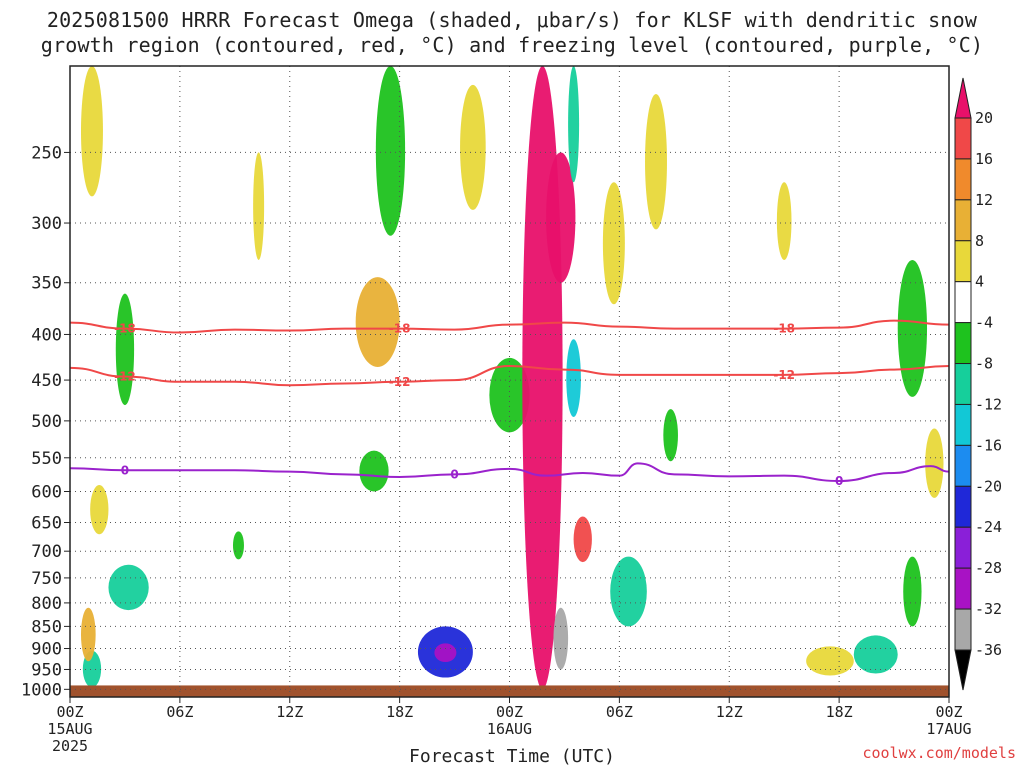 The height and width of the screenshot is (768, 1024). What do you see at coordinates (69, 729) in the screenshot?
I see `x-tick-date-0: 15AUG` at bounding box center [69, 729].